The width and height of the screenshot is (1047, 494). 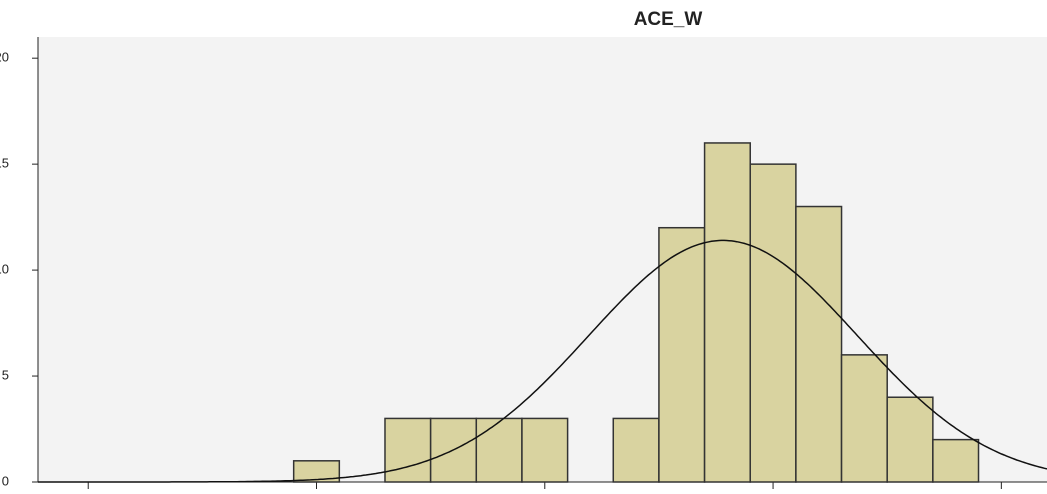 What do you see at coordinates (4, 163) in the screenshot?
I see `y-tick-label: 15` at bounding box center [4, 163].